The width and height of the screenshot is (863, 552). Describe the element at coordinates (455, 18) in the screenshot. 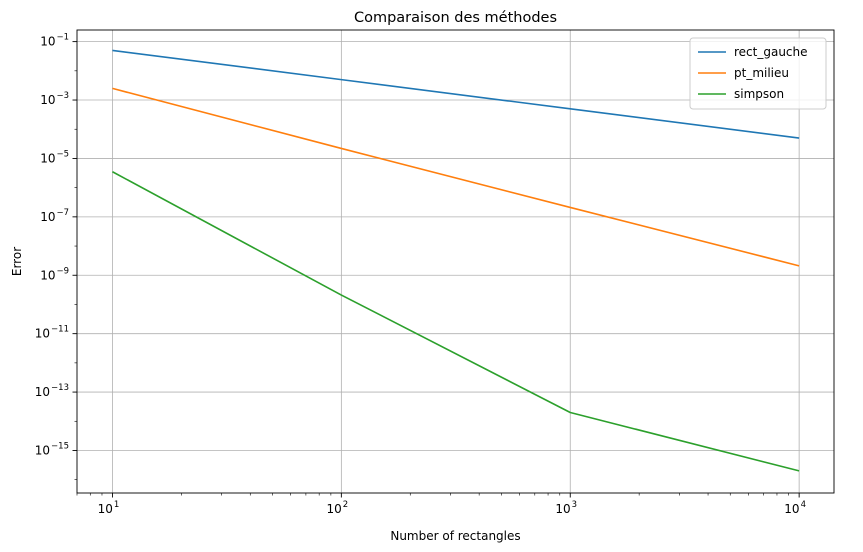

I see `chart-title: Comparaison des méthodes` at that location.